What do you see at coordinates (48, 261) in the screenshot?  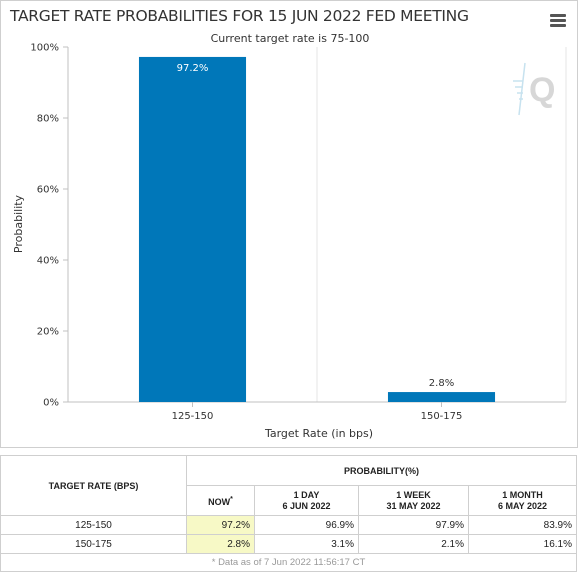 I see `y-tick-label: 40%` at bounding box center [48, 261].